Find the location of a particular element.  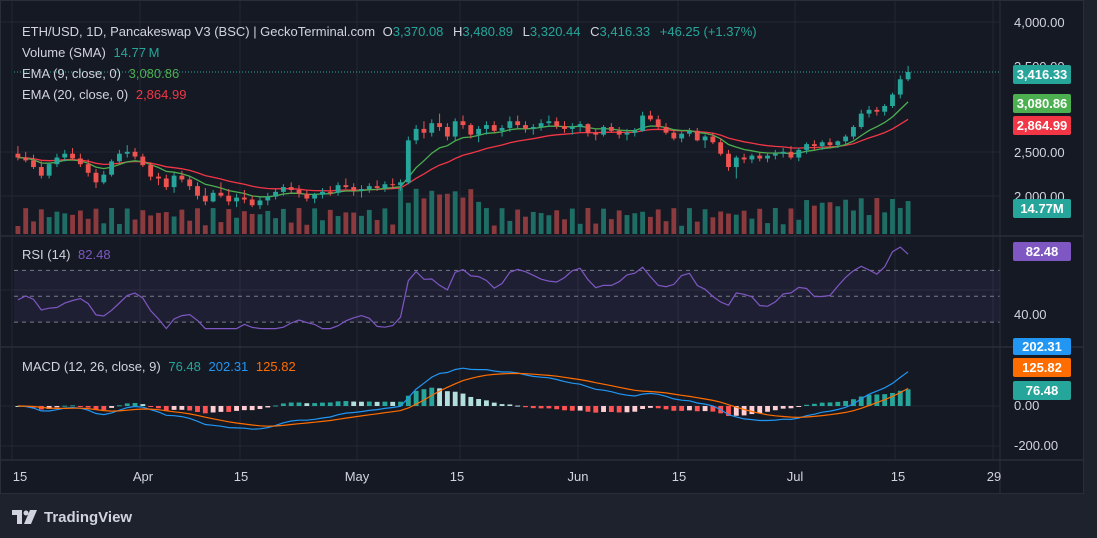

macd-line is located at coordinates (463, 398).